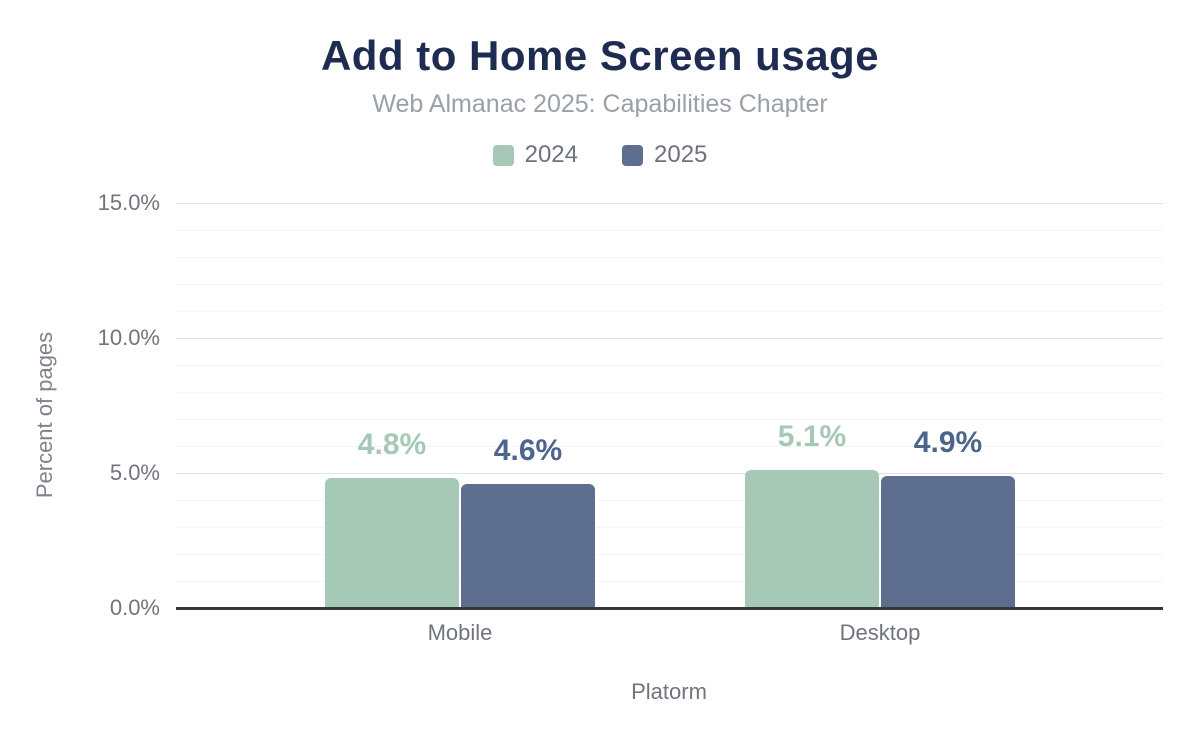 This screenshot has height=742, width=1200. Describe the element at coordinates (600, 104) in the screenshot. I see `chart-subtitle: Web Almanac 2025: Capabilities Chapter` at that location.